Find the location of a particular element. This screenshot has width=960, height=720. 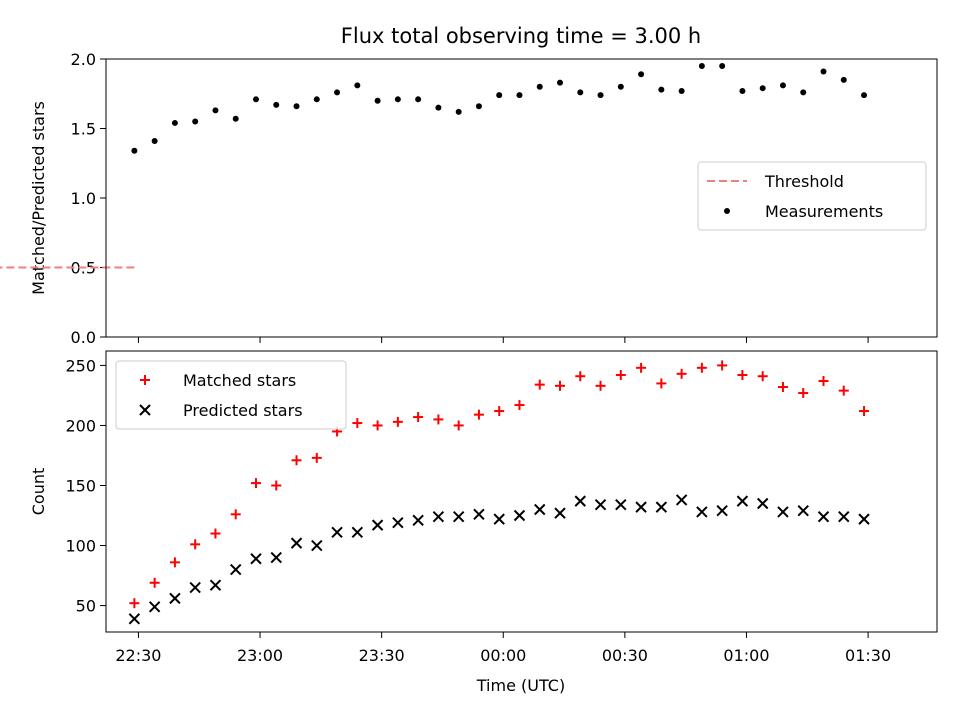

legend-matched-swatch is located at coordinates (145, 380).